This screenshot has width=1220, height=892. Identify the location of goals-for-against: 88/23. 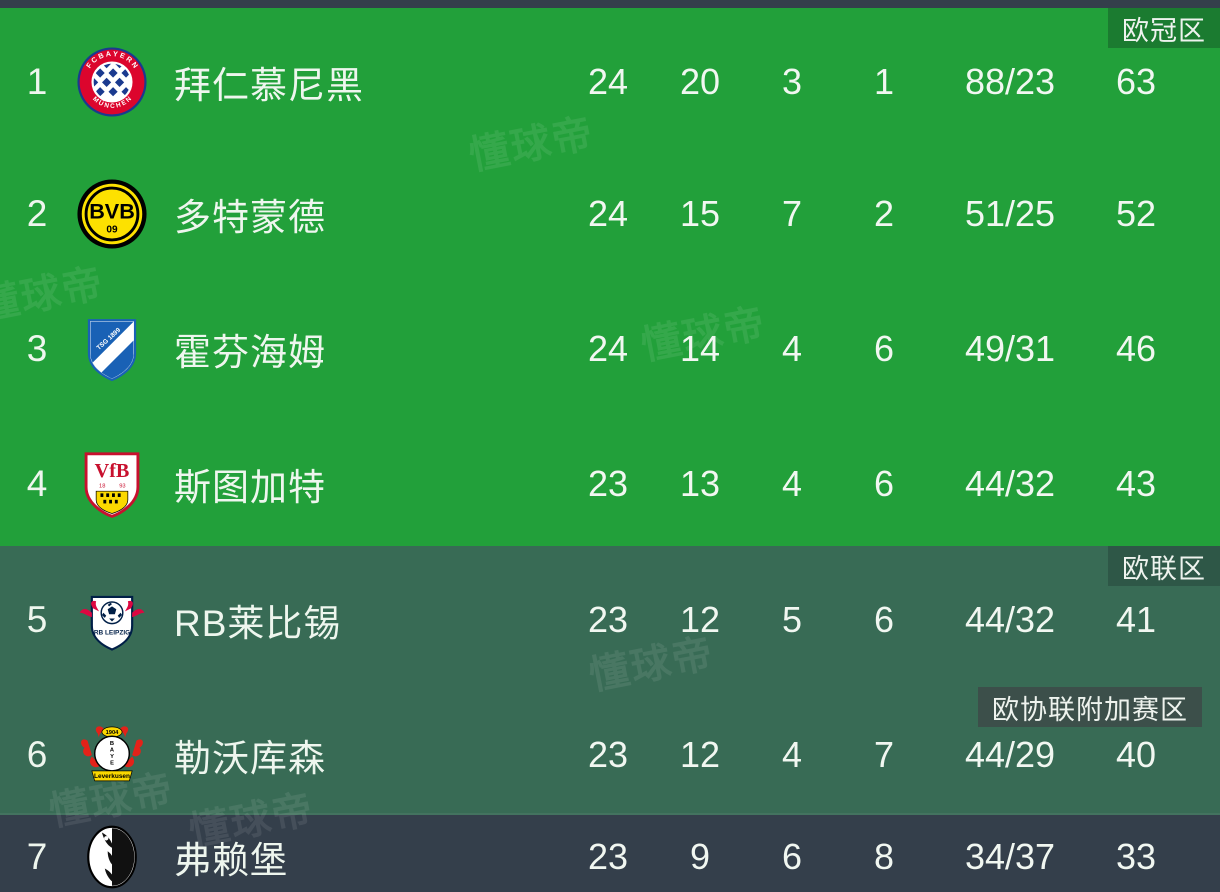
(1010, 81).